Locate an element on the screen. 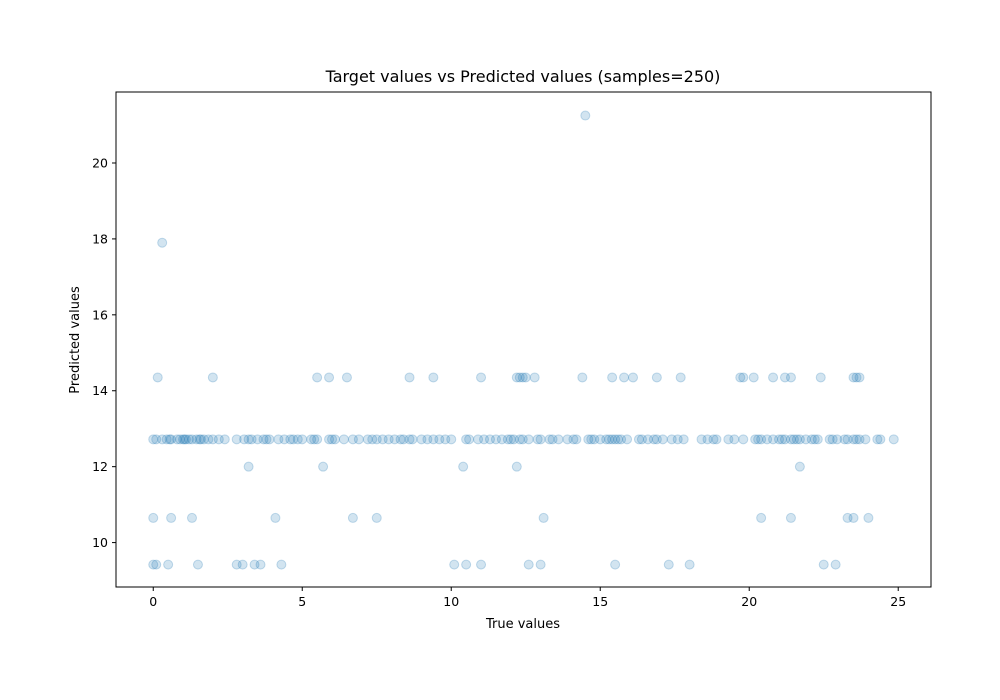  y-tick-label: 12 is located at coordinates (100, 466).